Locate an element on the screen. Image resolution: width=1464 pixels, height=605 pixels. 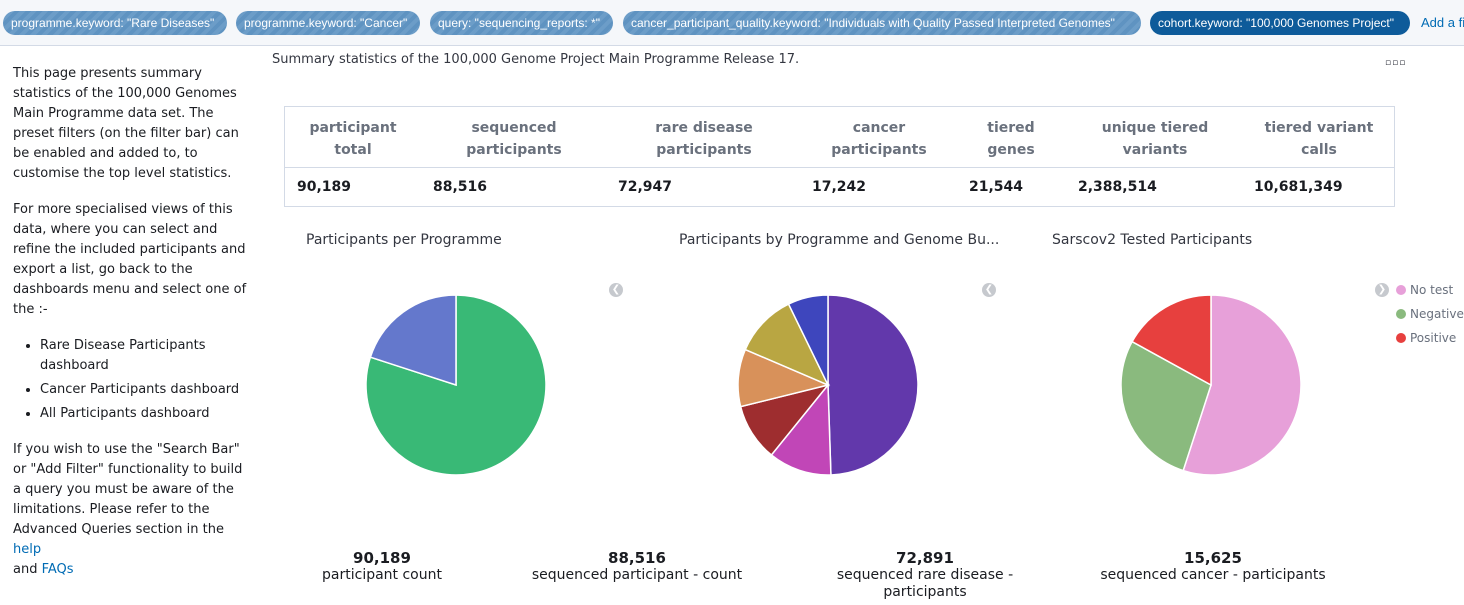
header-sequenced-participants: sequenced participants is located at coordinates (514, 139).